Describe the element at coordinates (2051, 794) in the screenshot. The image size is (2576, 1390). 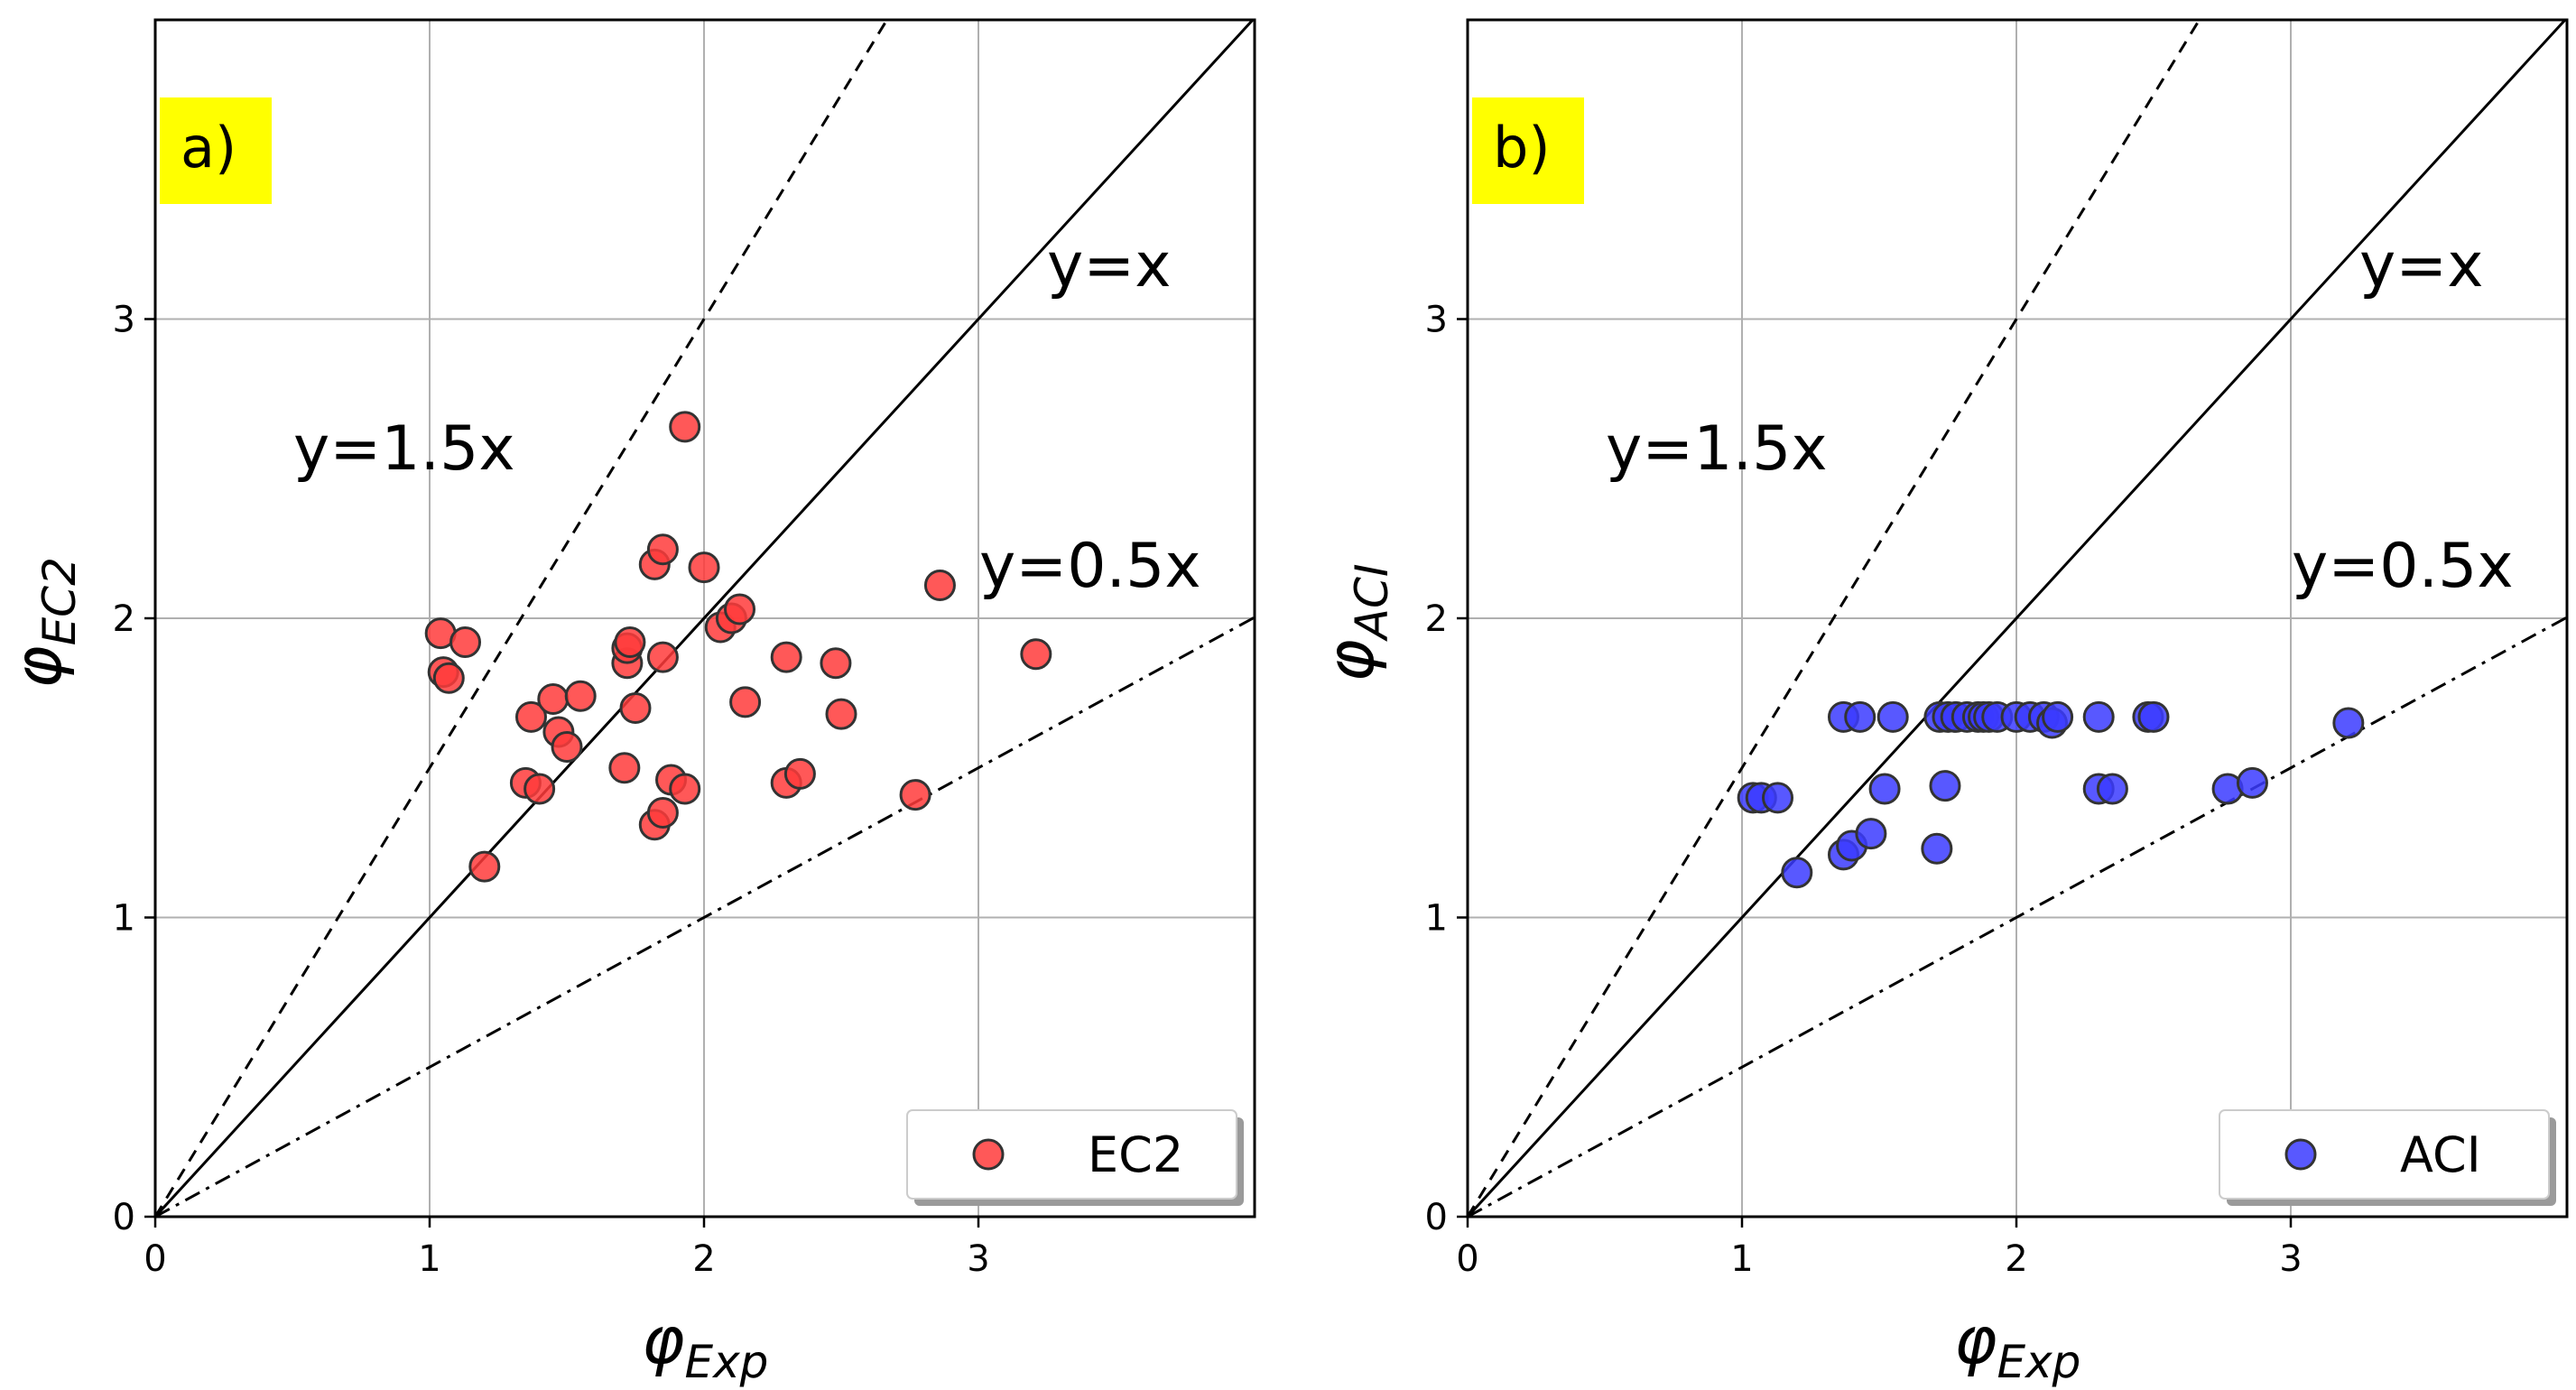
I see `series-aci` at that location.